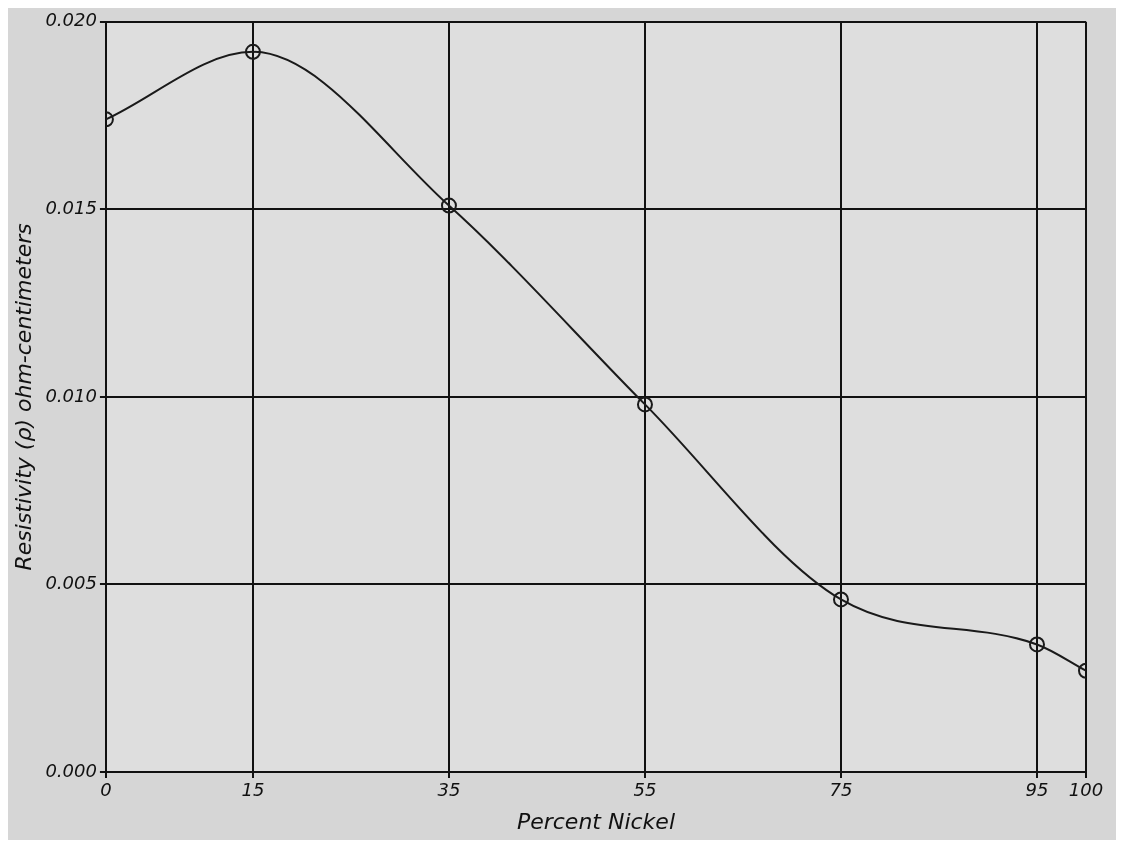 Image resolution: width=1124 pixels, height=848 pixels. Describe the element at coordinates (71, 208) in the screenshot. I see `y-tick-label: 0.015` at that location.